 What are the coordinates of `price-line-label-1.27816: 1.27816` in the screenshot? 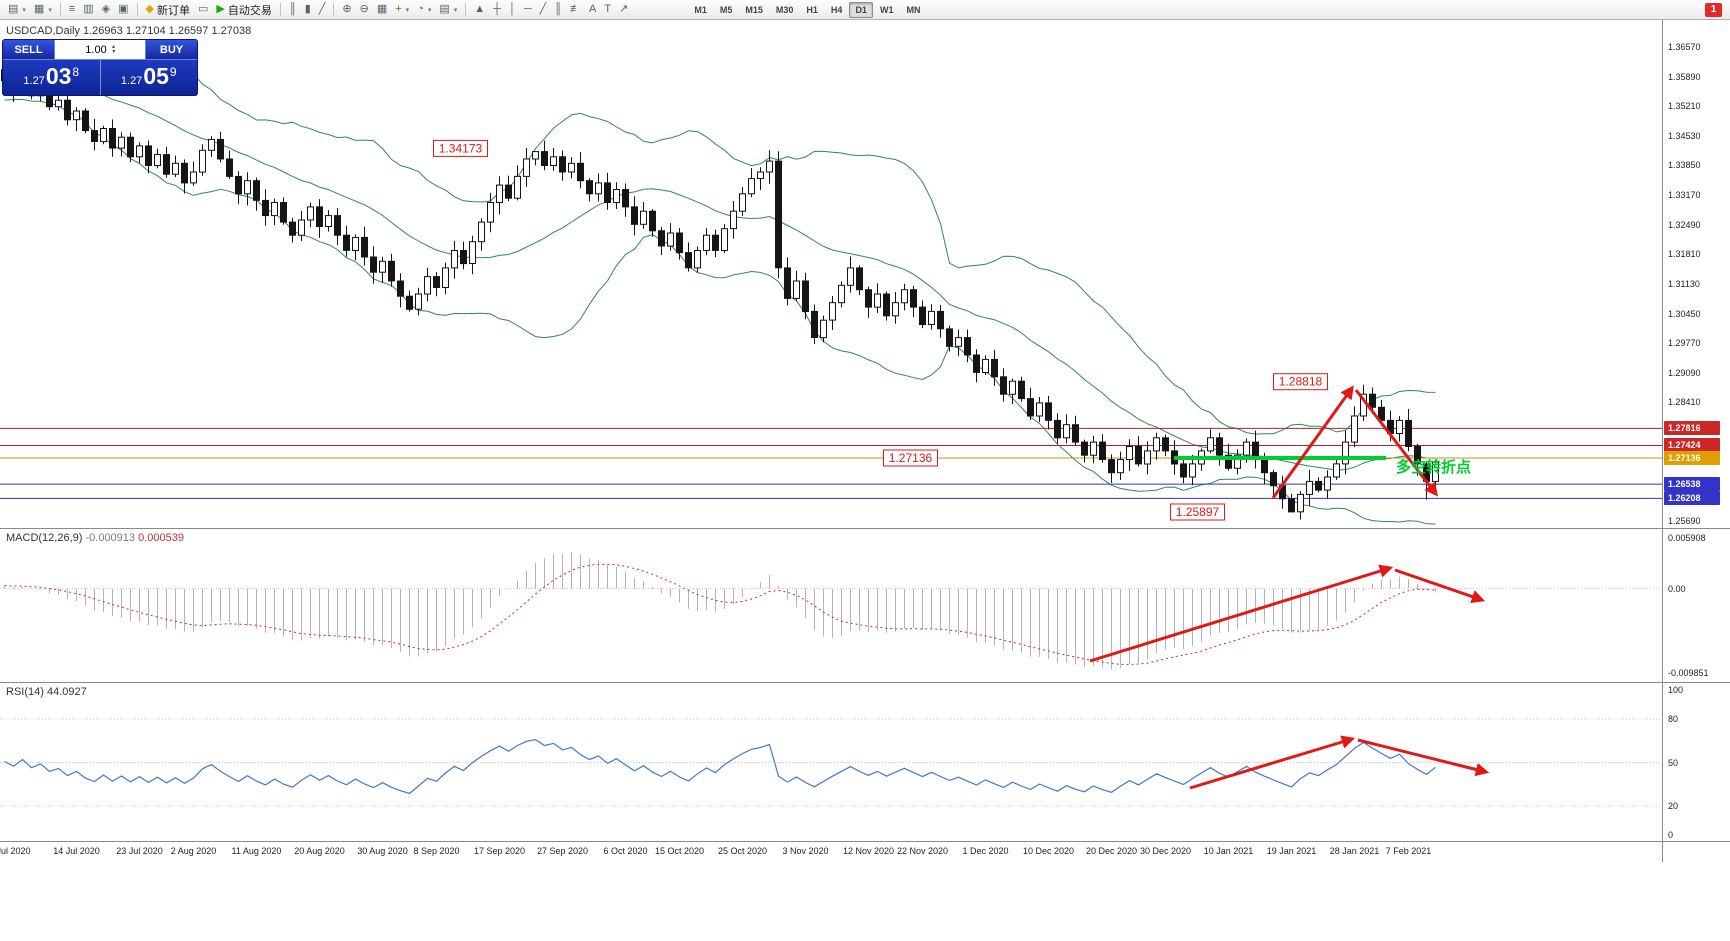 It's located at (1692, 428).